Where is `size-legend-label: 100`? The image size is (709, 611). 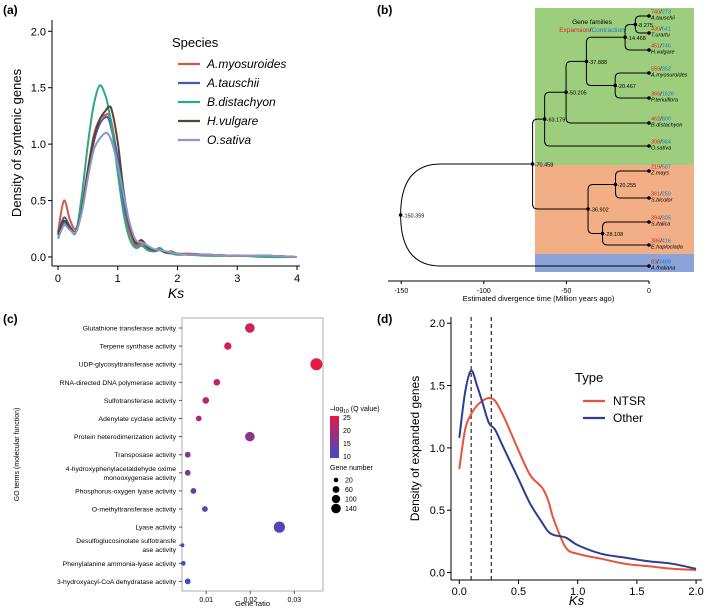 size-legend-label: 100 is located at coordinates (351, 500).